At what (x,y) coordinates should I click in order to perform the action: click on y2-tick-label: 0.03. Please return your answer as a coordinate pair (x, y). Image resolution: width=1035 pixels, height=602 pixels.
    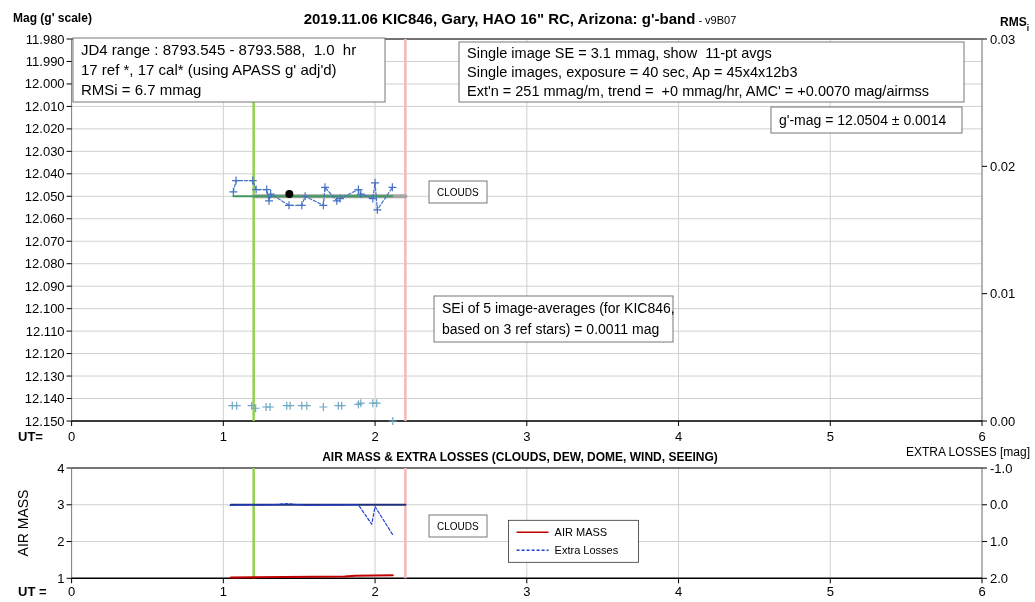
    Looking at the image, I should click on (1003, 39).